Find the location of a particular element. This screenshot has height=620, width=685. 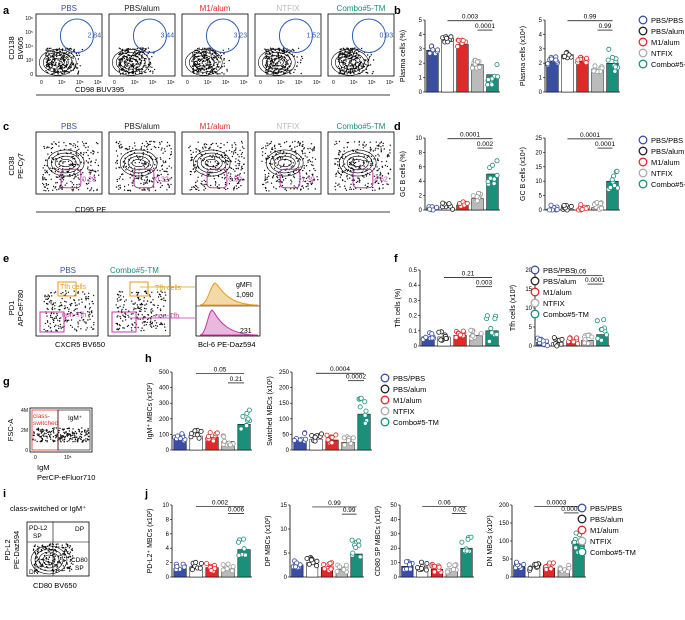

bar-PBS/PBS is located at coordinates (407, 571).